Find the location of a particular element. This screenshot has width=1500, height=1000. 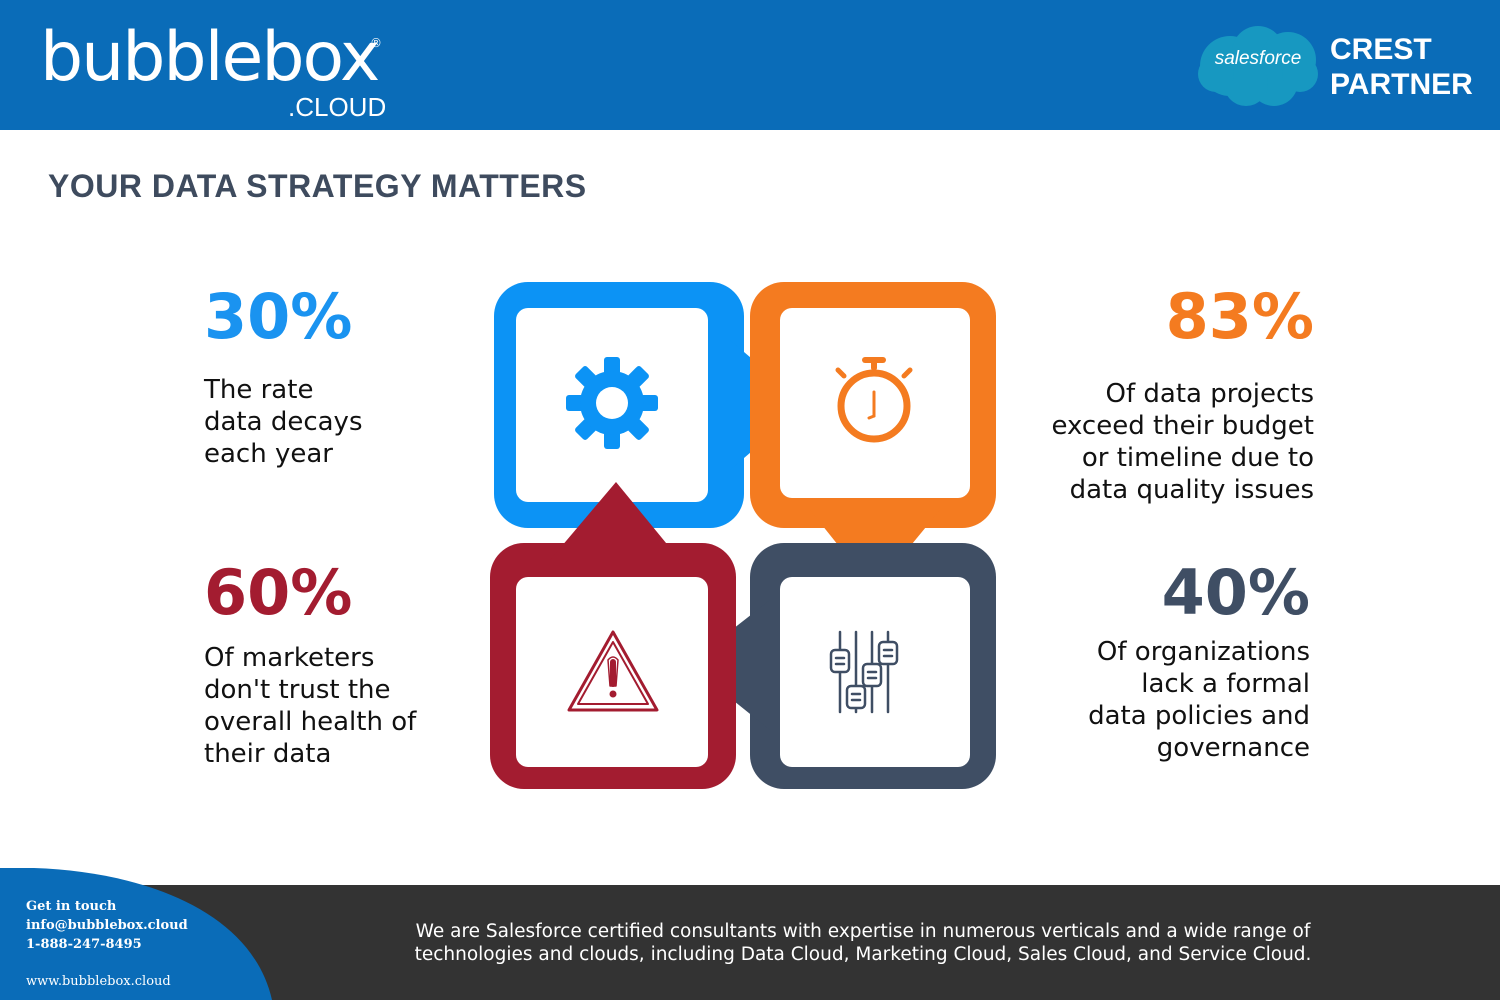

footer-contact-shape is located at coordinates (136, 934).